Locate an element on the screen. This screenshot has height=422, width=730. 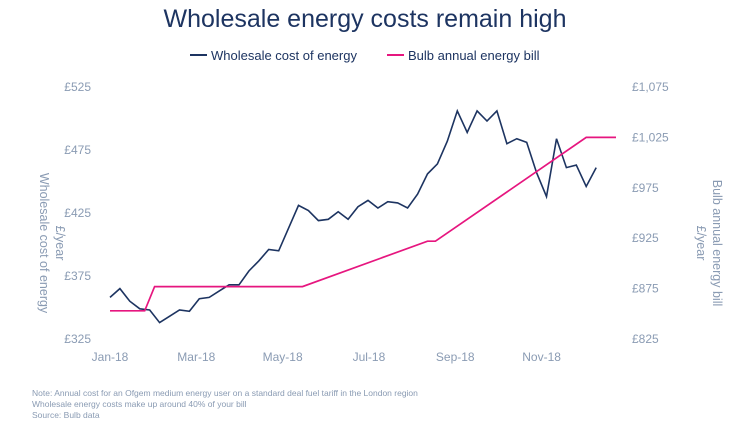
note-line-3: Source: Bulb data is located at coordinates (66, 415).